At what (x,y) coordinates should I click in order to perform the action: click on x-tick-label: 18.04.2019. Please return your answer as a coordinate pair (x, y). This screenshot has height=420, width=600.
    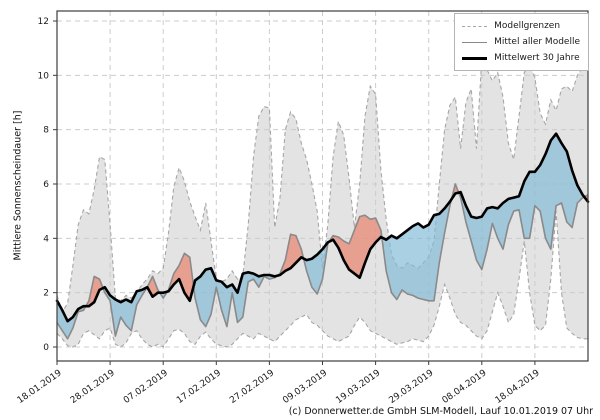
    Looking at the image, I should click on (518, 387).